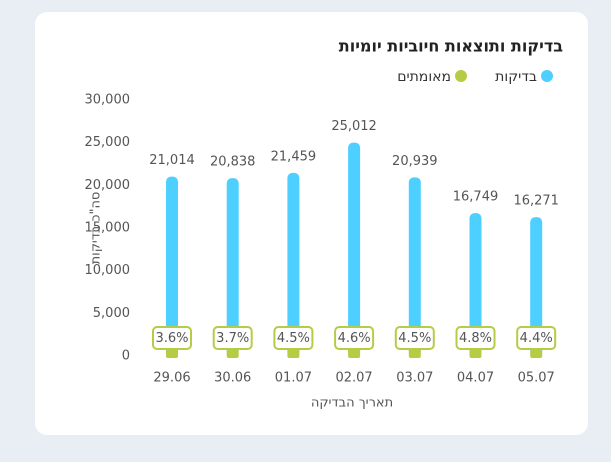  Describe the element at coordinates (516, 77) in the screenshot. I see `legend-label: בדיקות` at that location.